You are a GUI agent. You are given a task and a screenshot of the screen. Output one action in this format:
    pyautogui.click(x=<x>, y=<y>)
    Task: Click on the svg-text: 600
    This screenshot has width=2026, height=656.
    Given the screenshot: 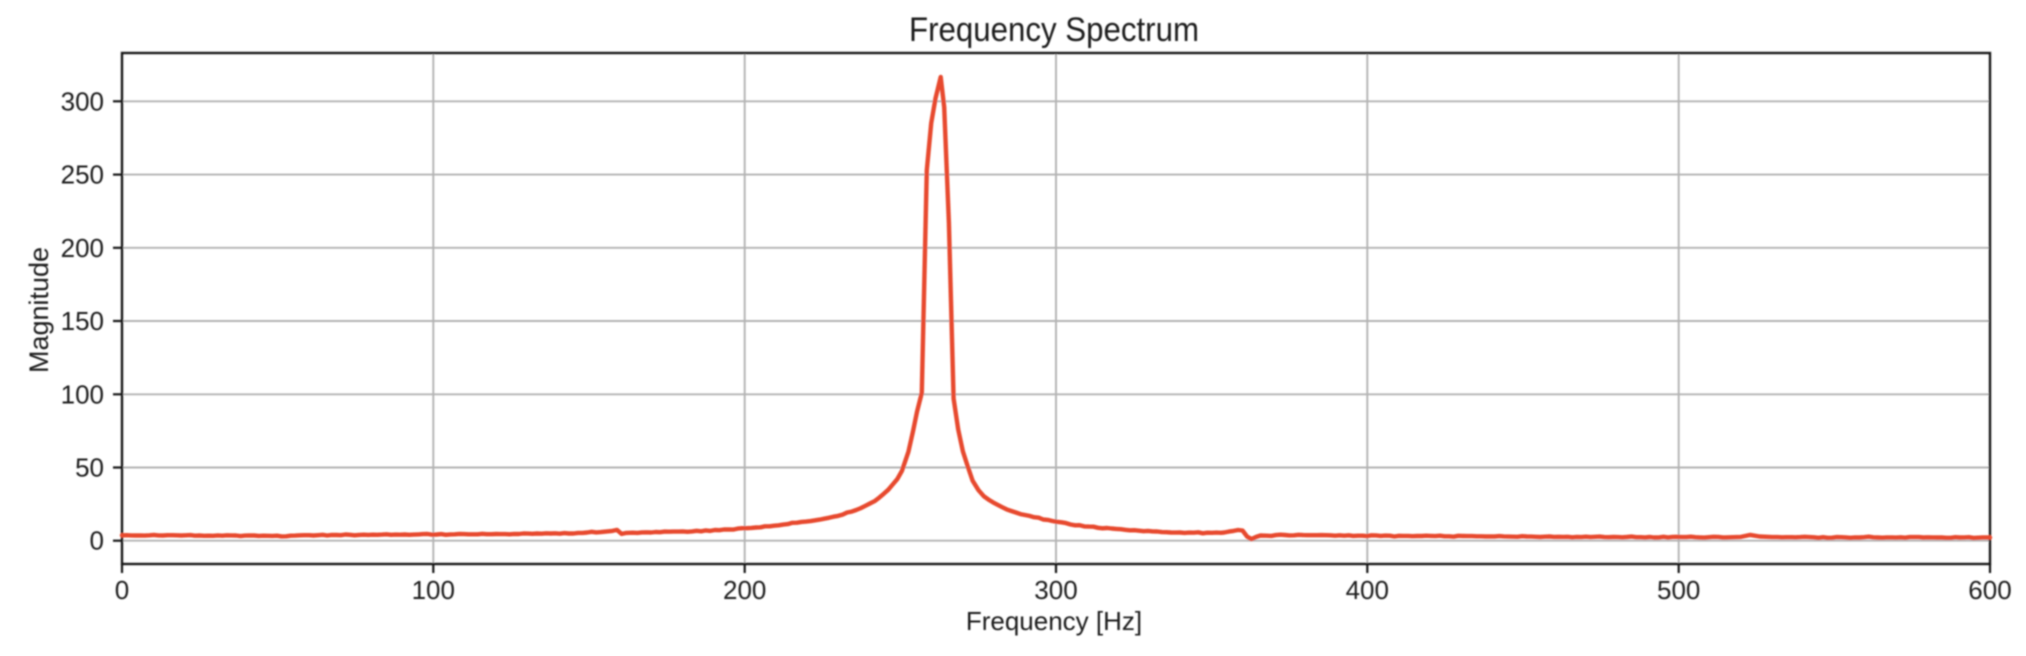 What is the action you would take?
    pyautogui.click(x=1989, y=590)
    